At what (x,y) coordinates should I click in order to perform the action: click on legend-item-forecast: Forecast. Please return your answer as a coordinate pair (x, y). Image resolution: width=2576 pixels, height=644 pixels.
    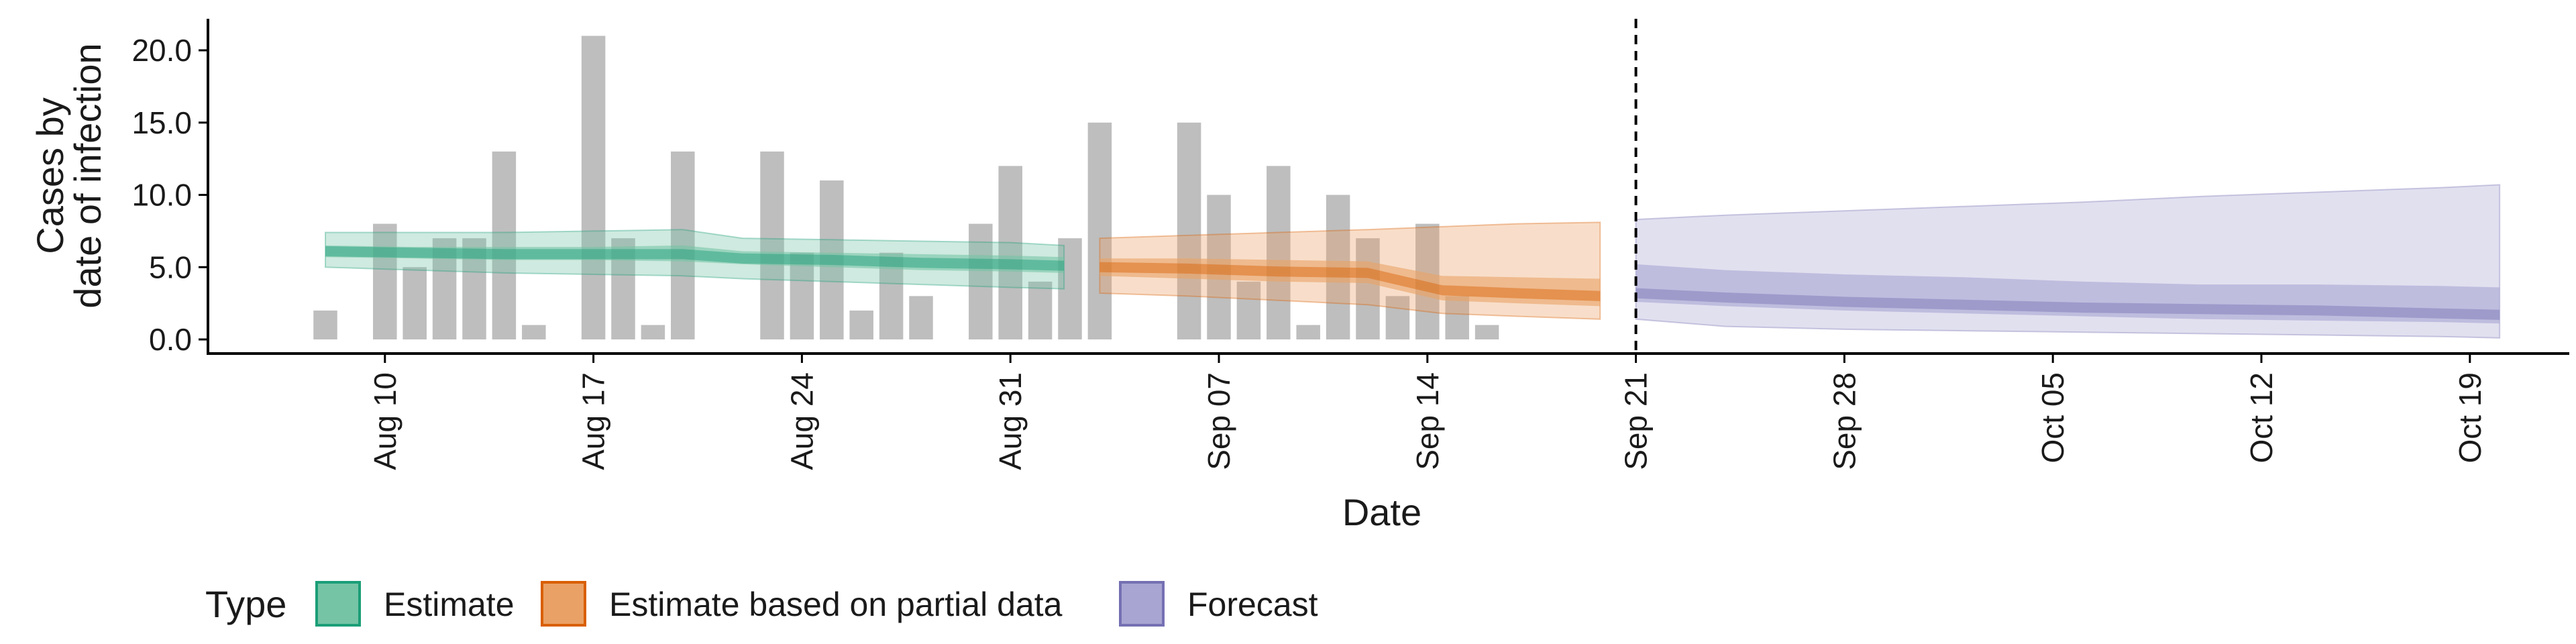
    Looking at the image, I should click on (1218, 604).